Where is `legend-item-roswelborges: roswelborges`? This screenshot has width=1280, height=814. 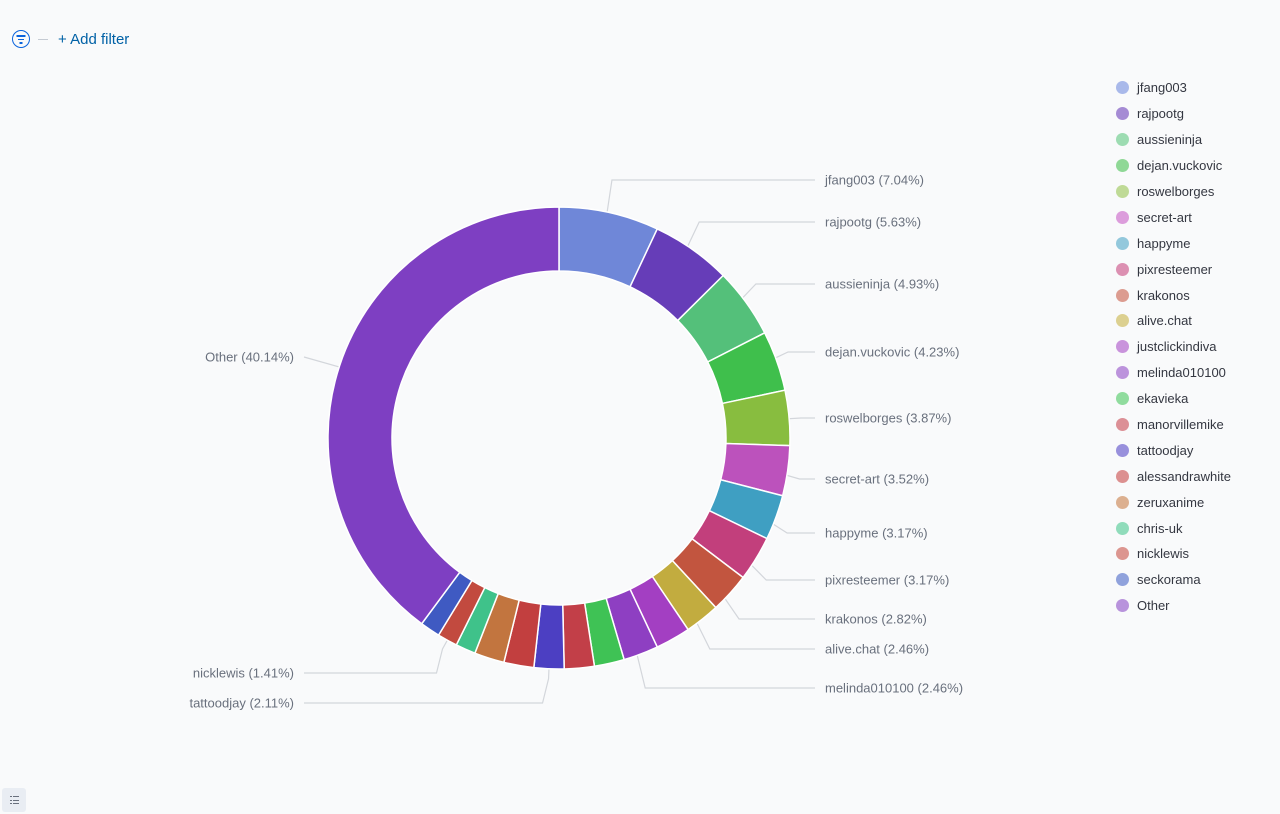
legend-item-roswelborges: roswelborges is located at coordinates (1173, 192).